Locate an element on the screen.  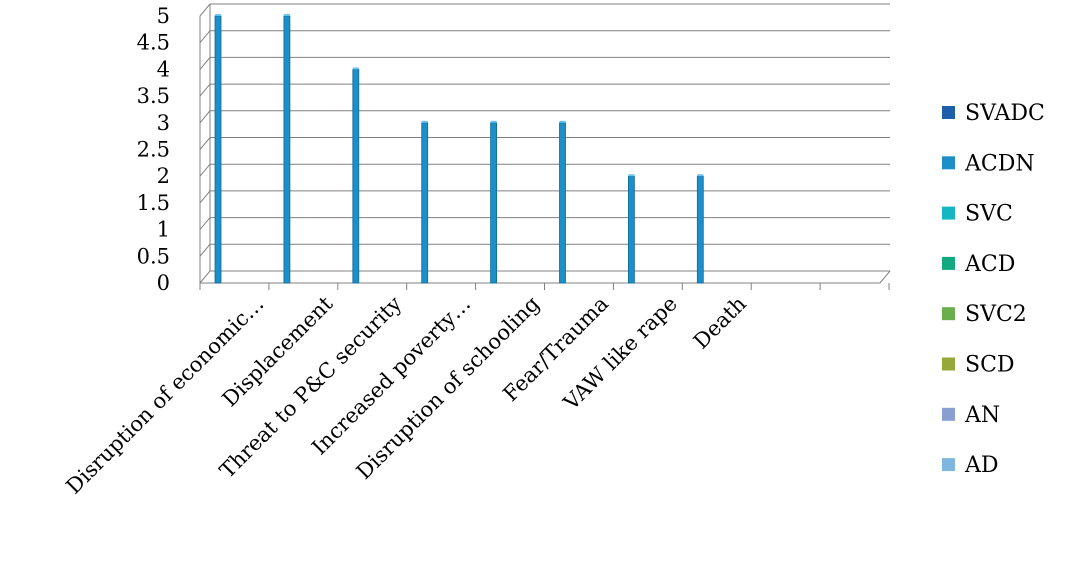
legend-item: AN is located at coordinates (971, 415).